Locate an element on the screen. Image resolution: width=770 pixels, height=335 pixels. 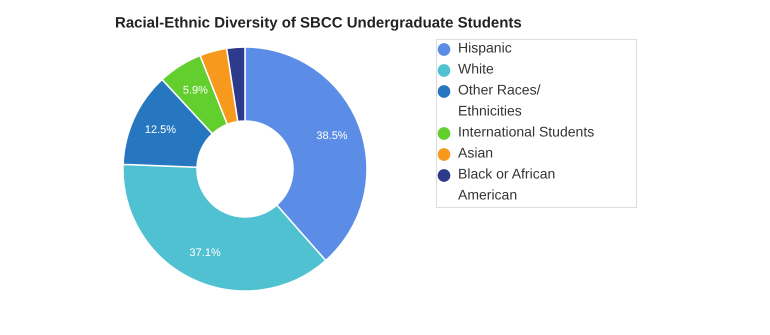
legend-label: Other Races/ Ethnicities is located at coordinates (499, 100).